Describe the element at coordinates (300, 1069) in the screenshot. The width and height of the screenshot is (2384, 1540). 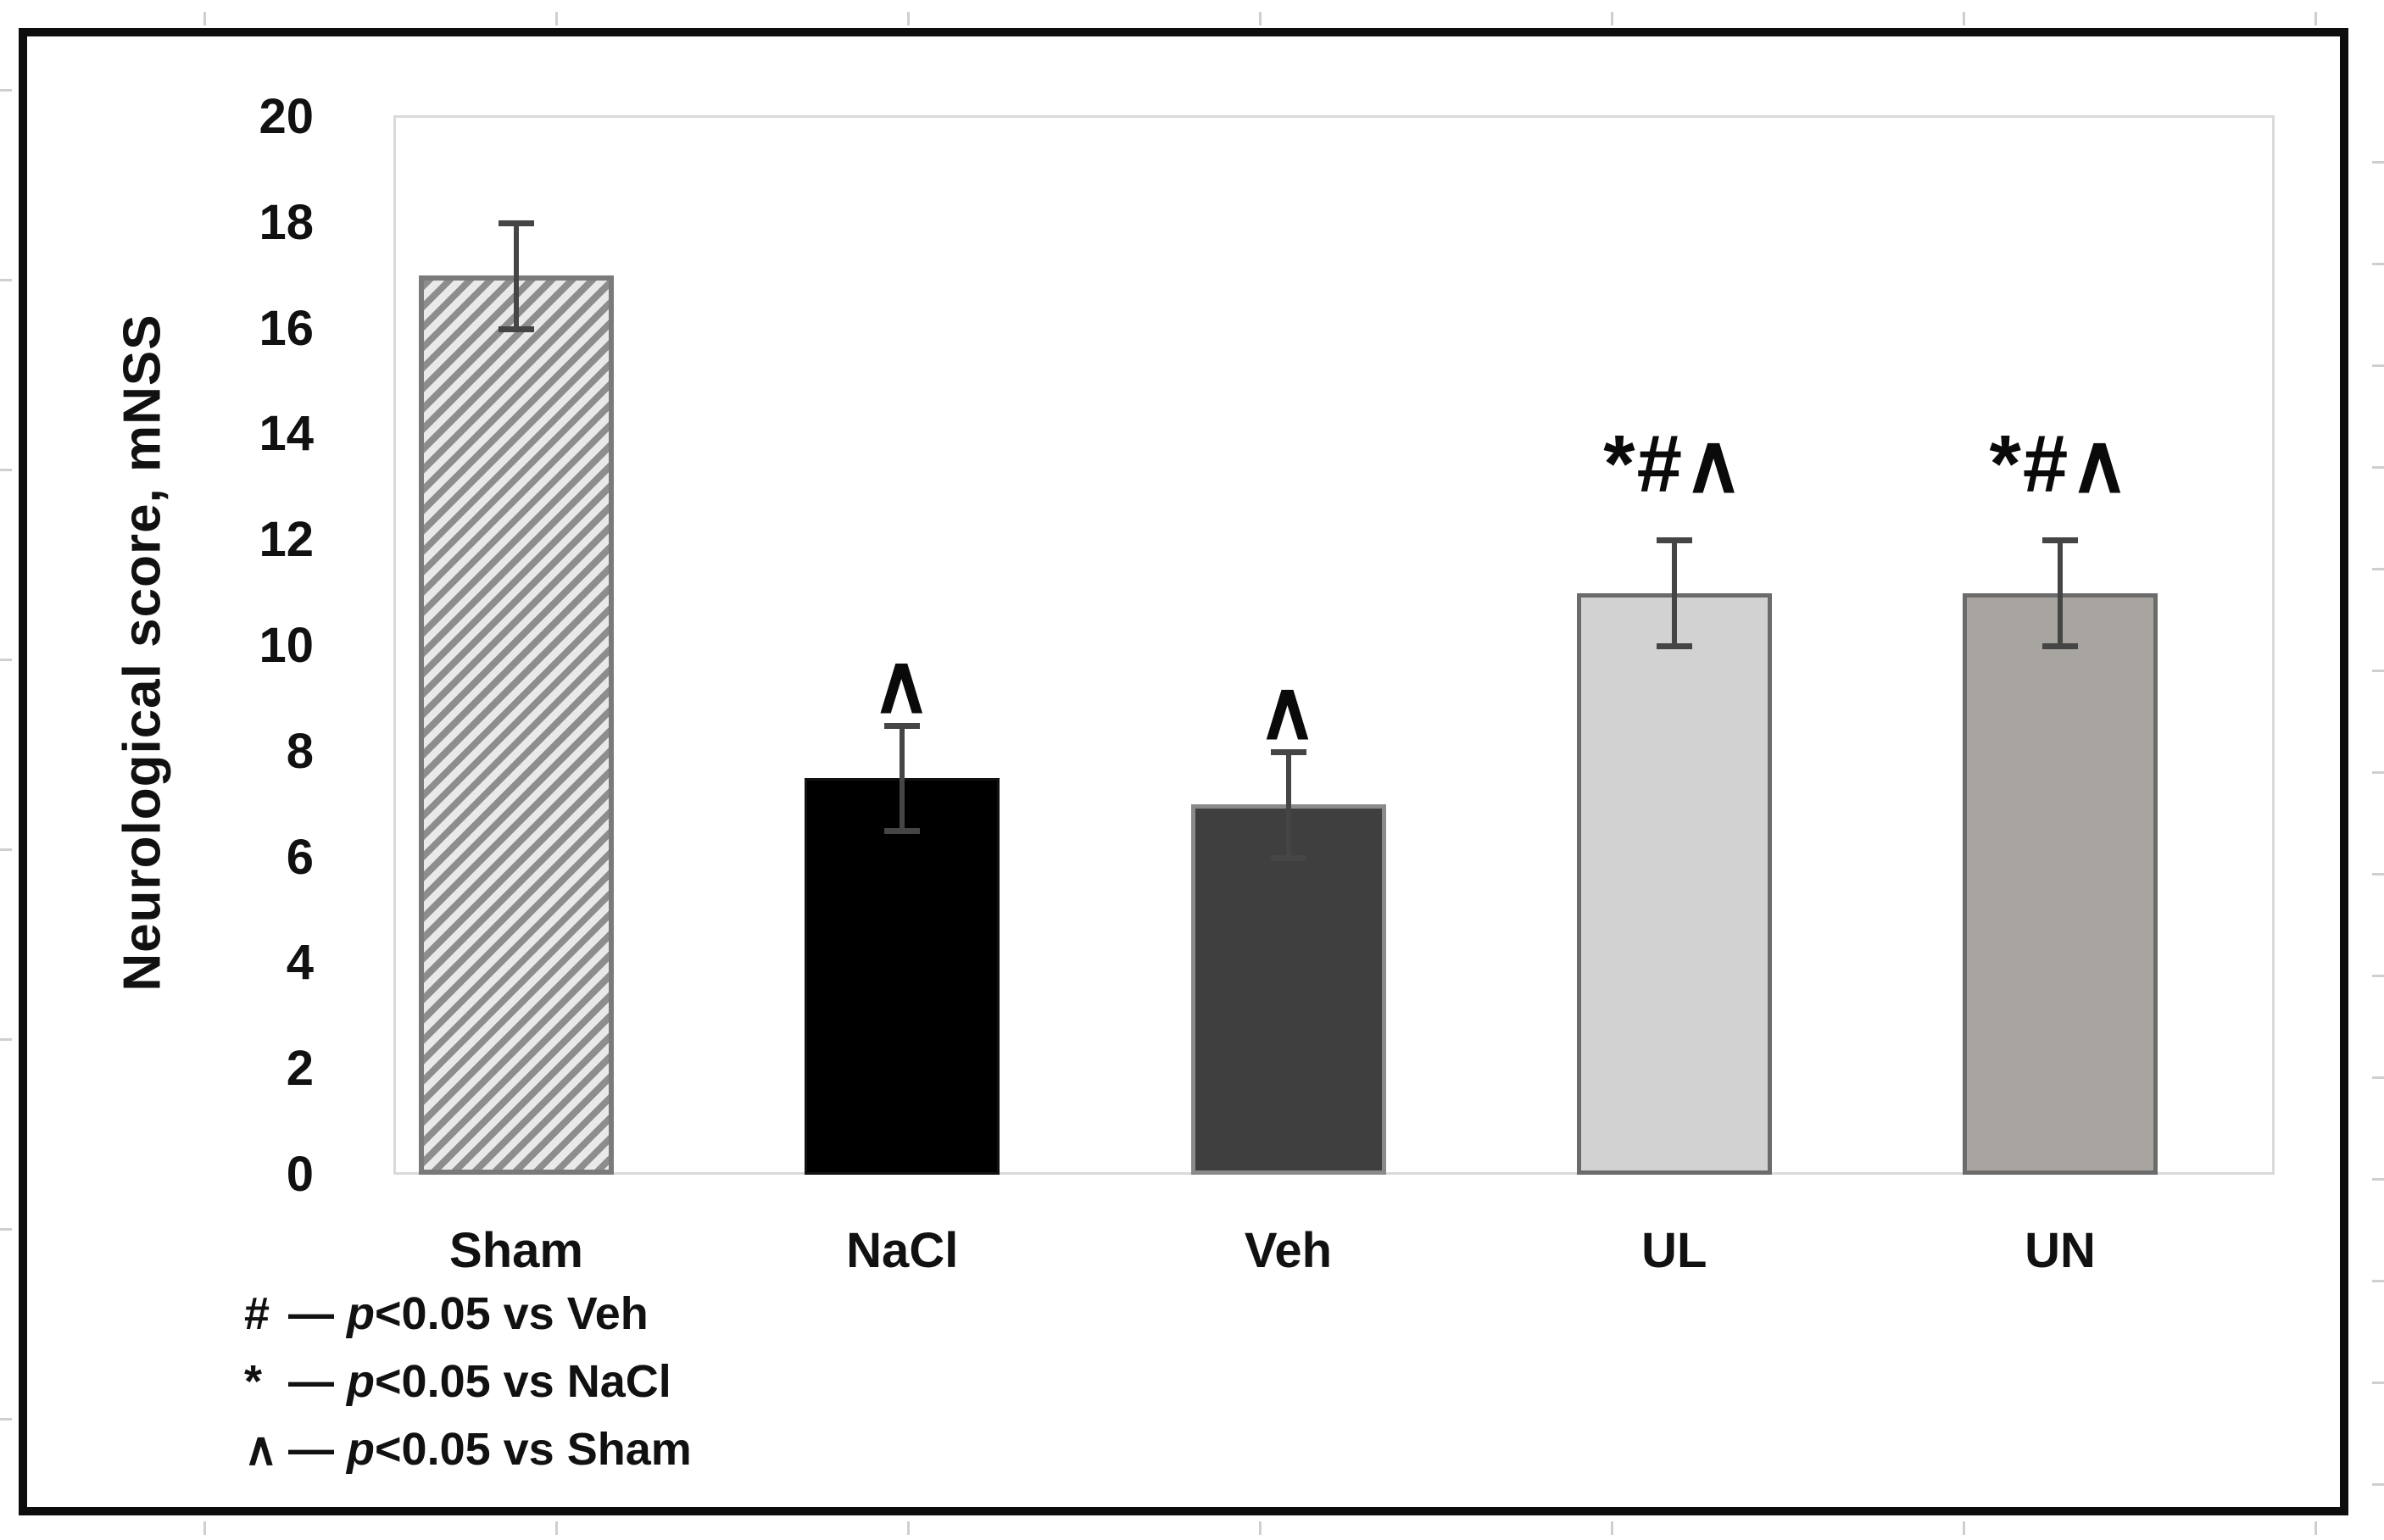
I see `y-tick-label: 2` at that location.